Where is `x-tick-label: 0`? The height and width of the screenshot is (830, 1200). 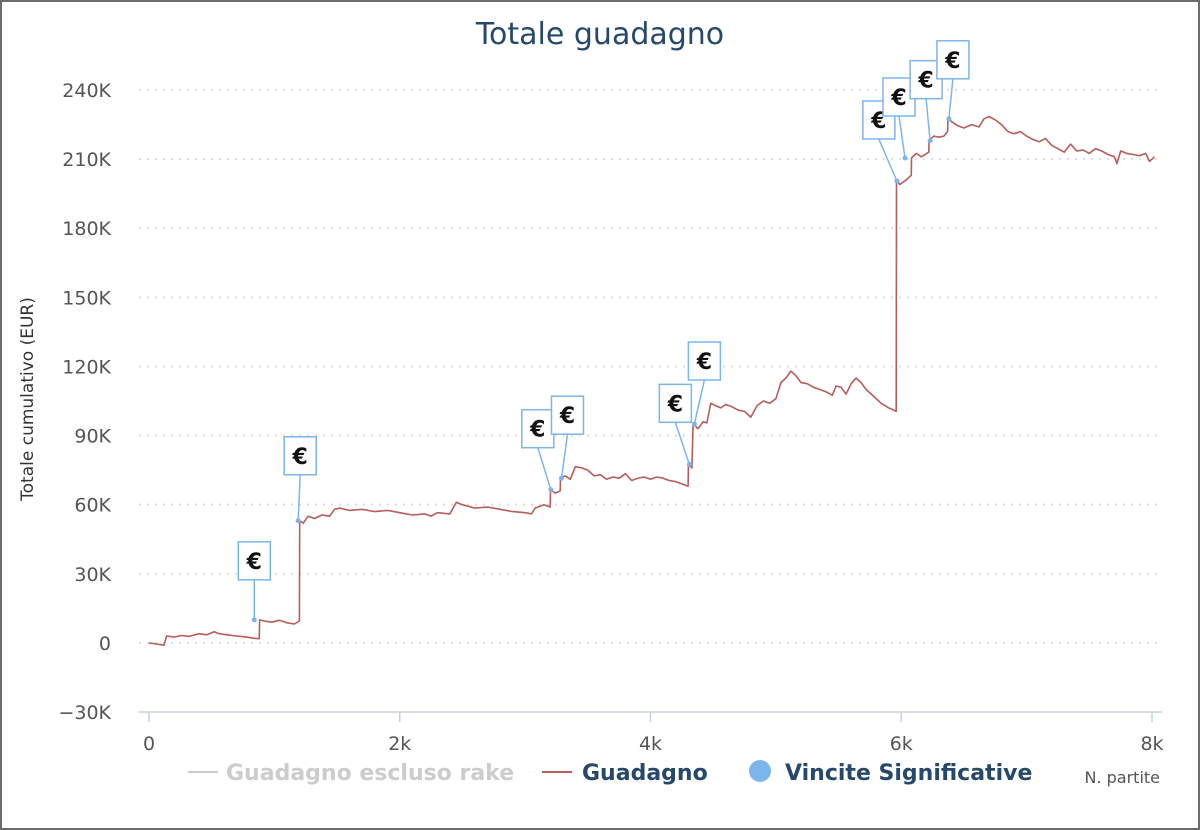
x-tick-label: 0 is located at coordinates (149, 744).